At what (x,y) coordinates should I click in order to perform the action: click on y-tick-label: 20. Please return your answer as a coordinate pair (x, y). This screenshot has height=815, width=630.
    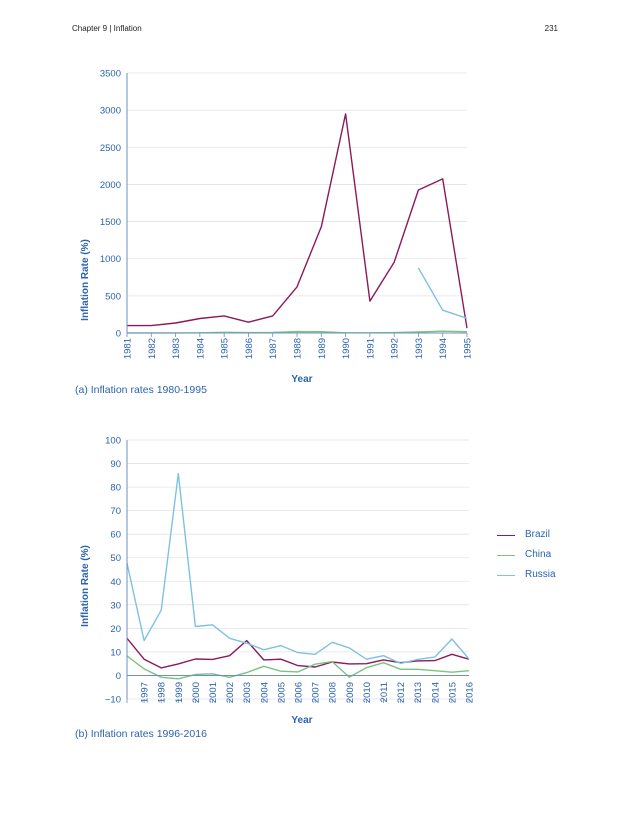
    Looking at the image, I should click on (115, 629).